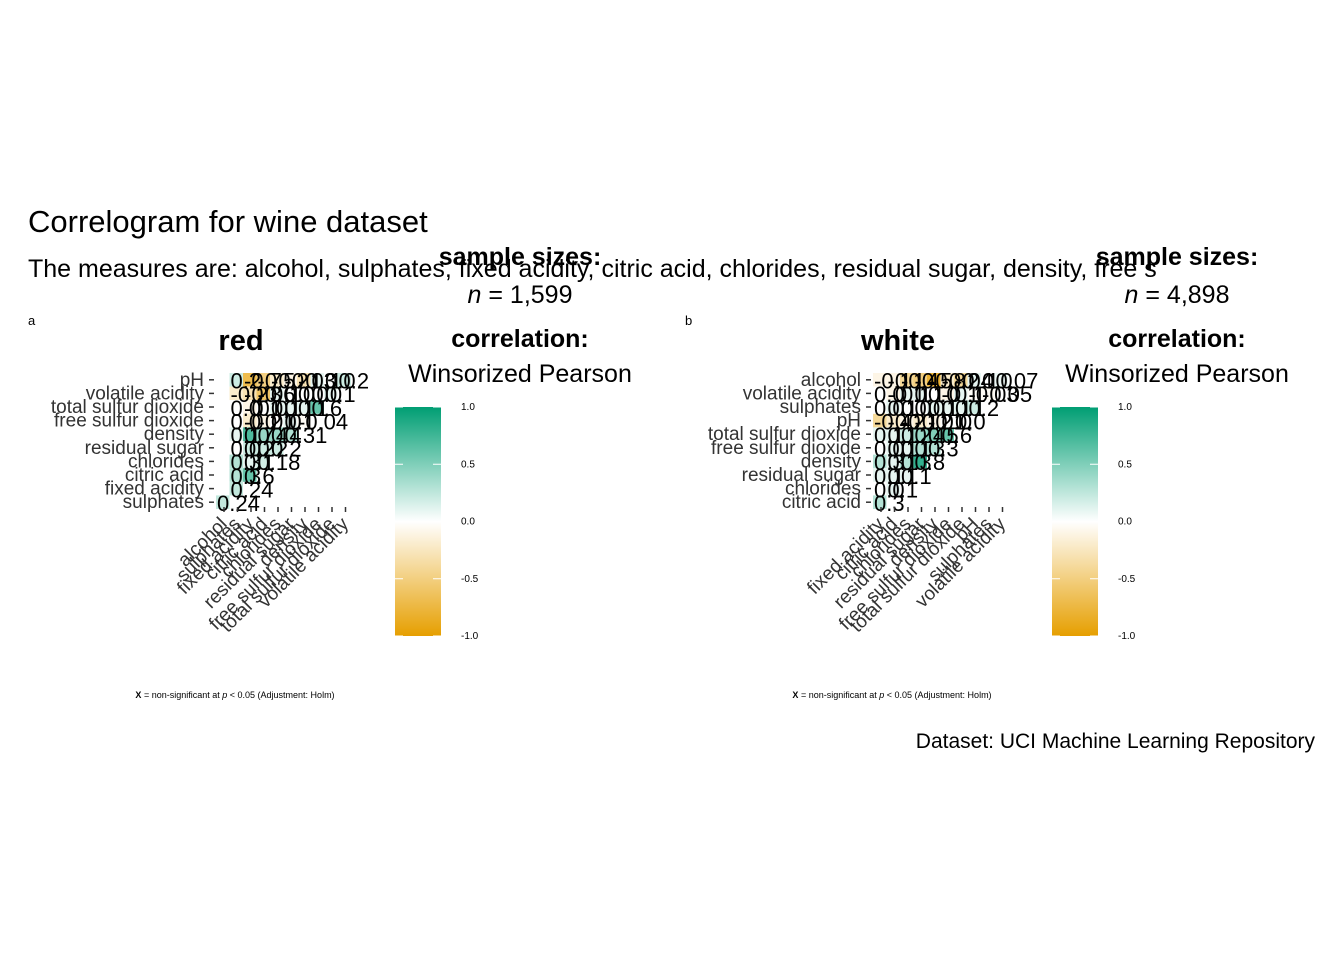 Image resolution: width=1344 pixels, height=960 pixels. I want to click on sample-size-value: n = 4,898, so click(1177, 295).